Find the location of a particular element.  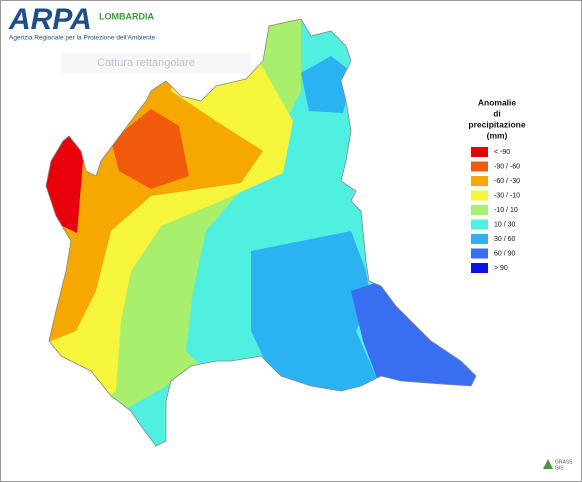

legend-label: 10 / 30 is located at coordinates (505, 224).